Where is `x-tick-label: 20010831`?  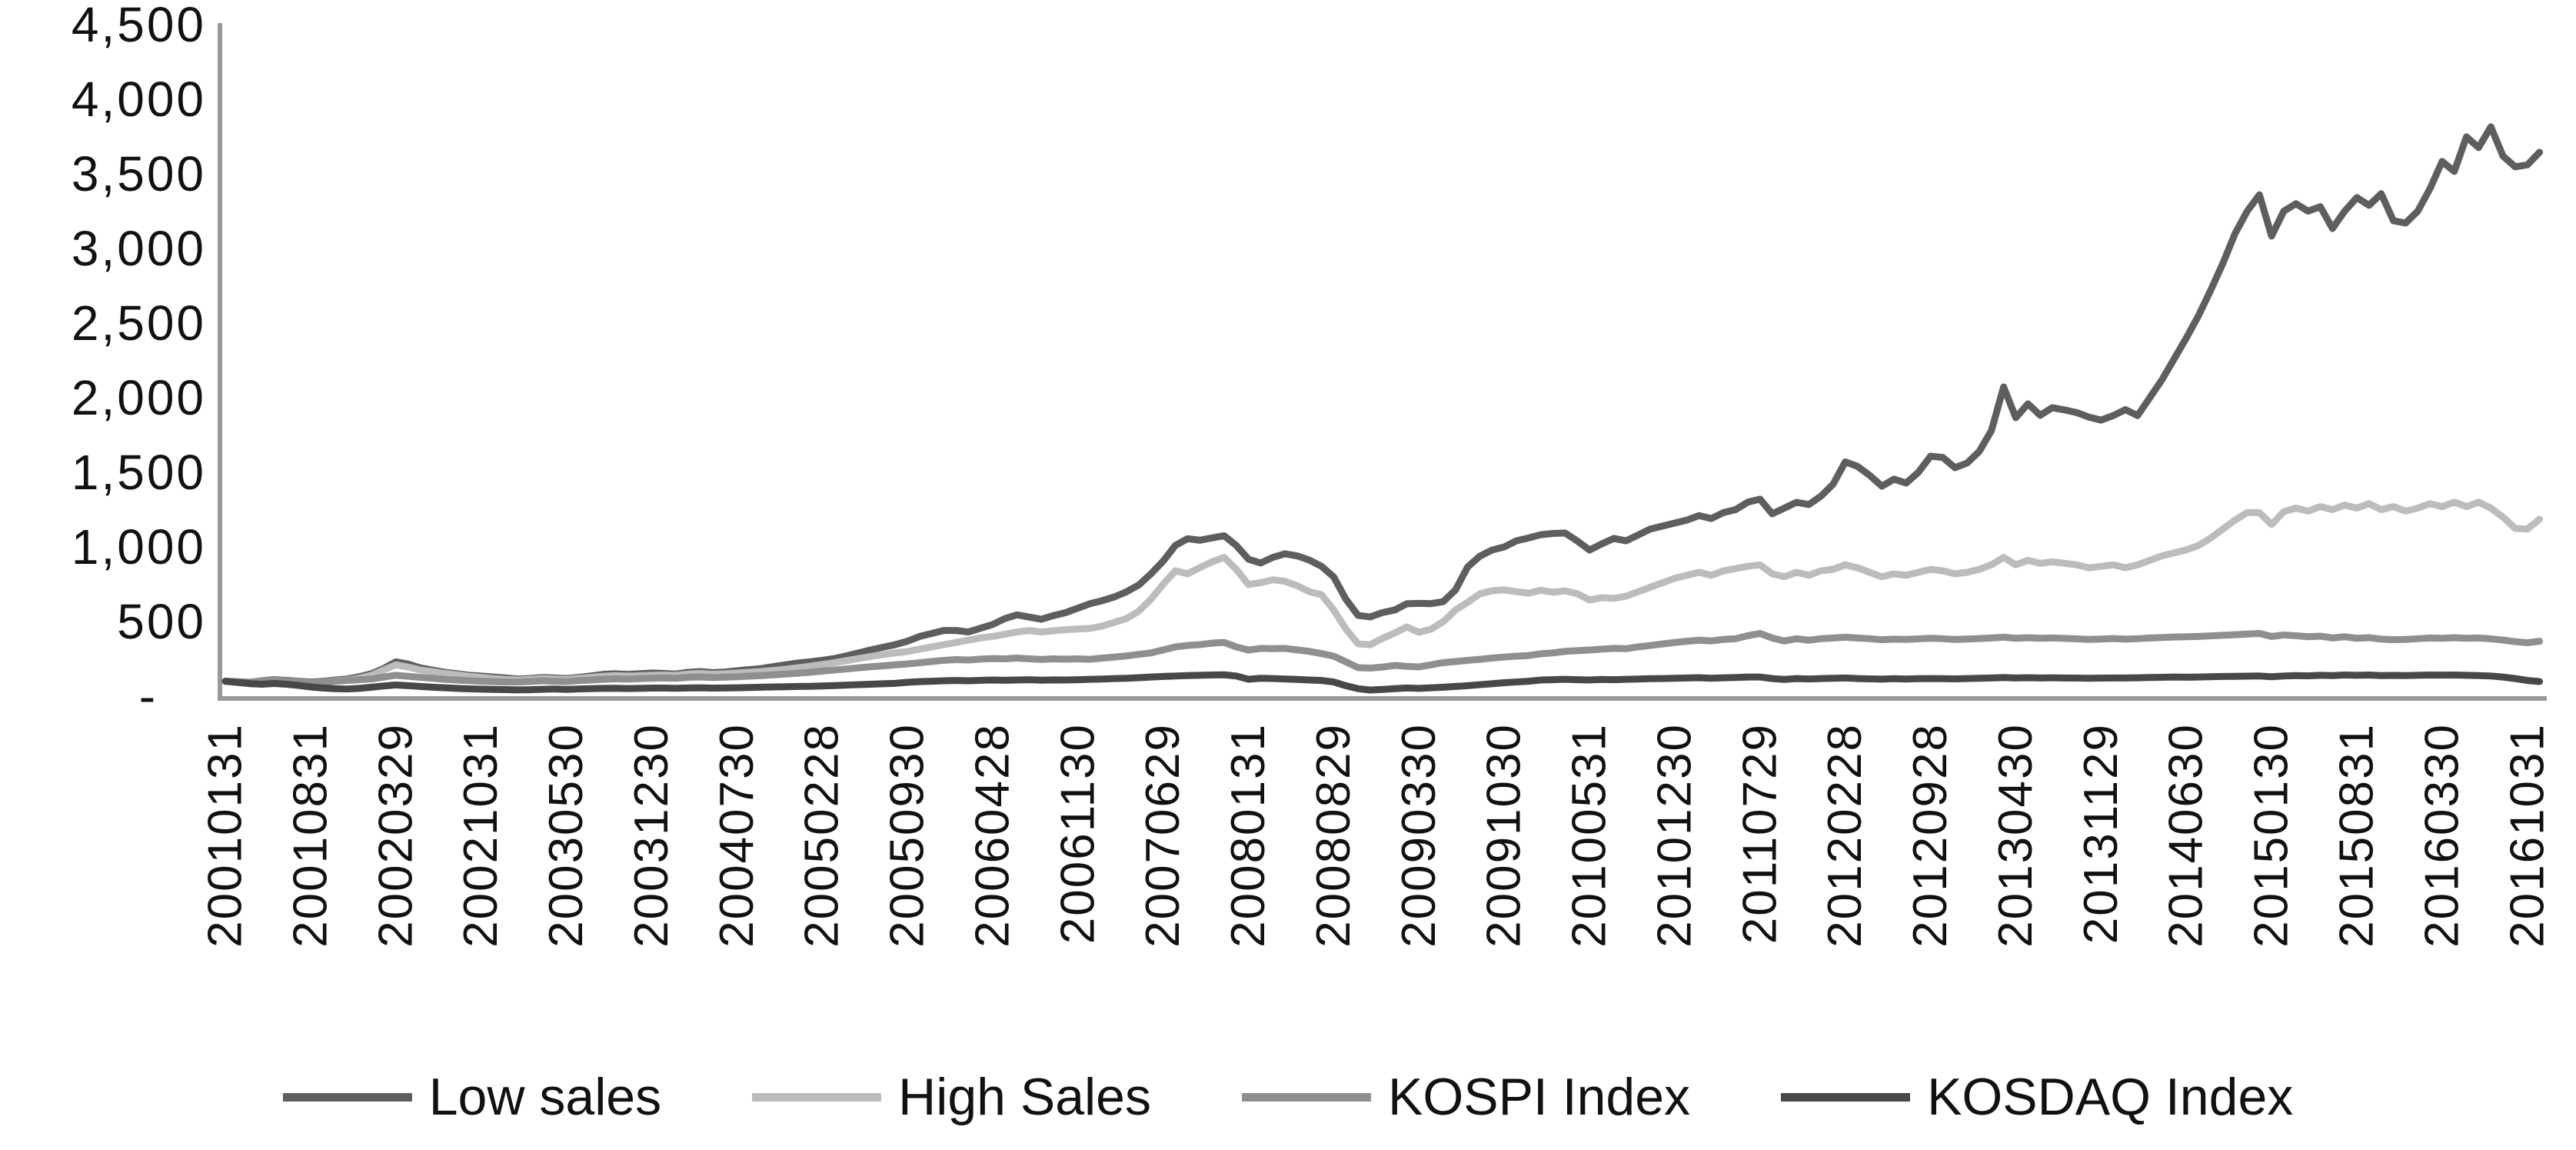
x-tick-label: 20010831 is located at coordinates (310, 836).